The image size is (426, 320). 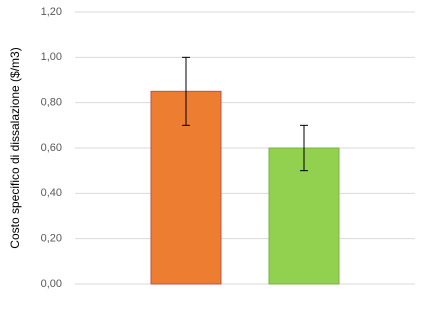 What do you see at coordinates (51, 239) in the screenshot?
I see `y-tick-label: 0,20` at bounding box center [51, 239].